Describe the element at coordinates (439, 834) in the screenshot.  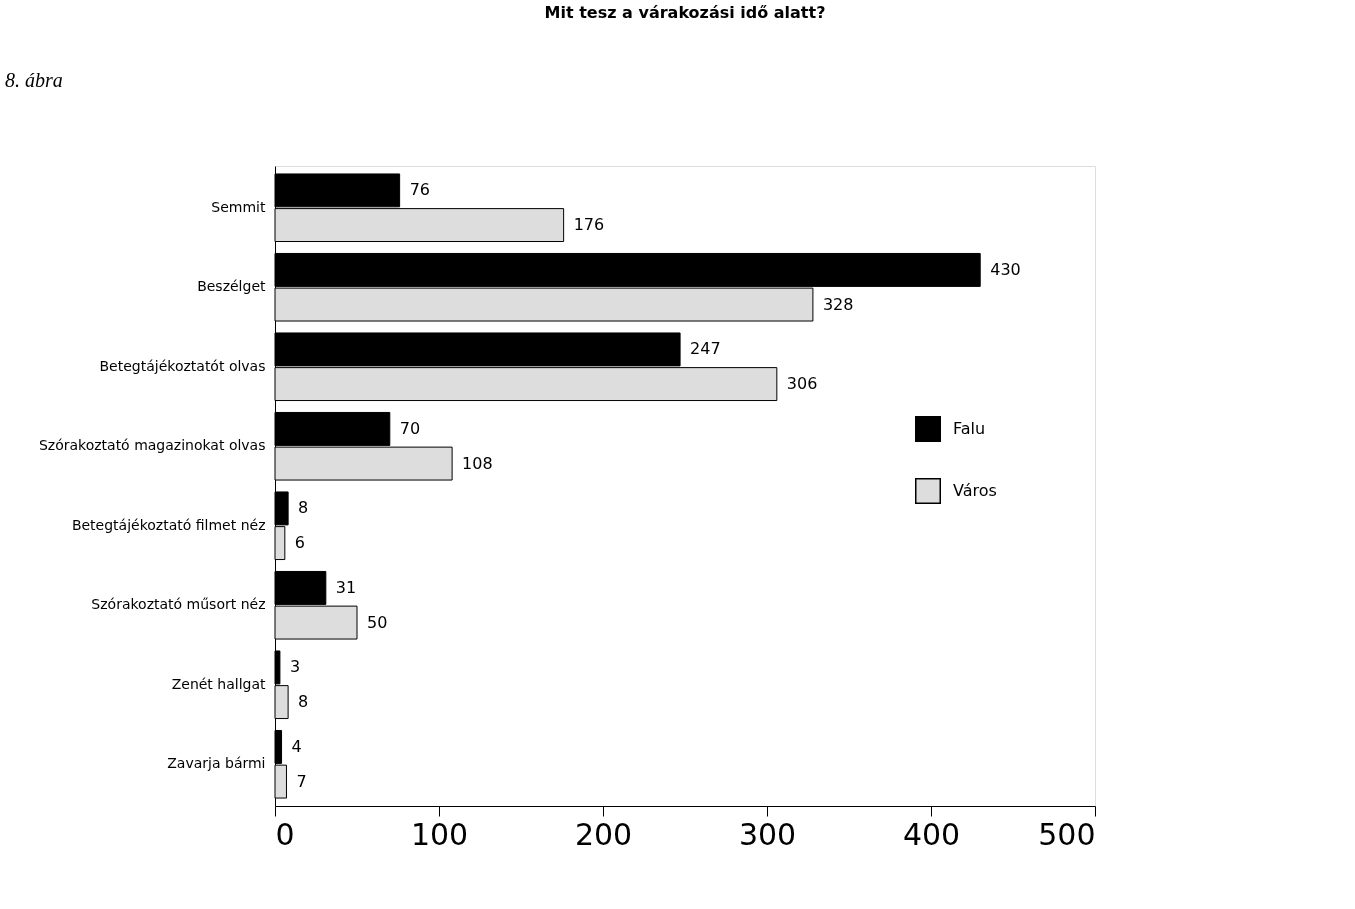
I see `x-tick-label: 100` at that location.